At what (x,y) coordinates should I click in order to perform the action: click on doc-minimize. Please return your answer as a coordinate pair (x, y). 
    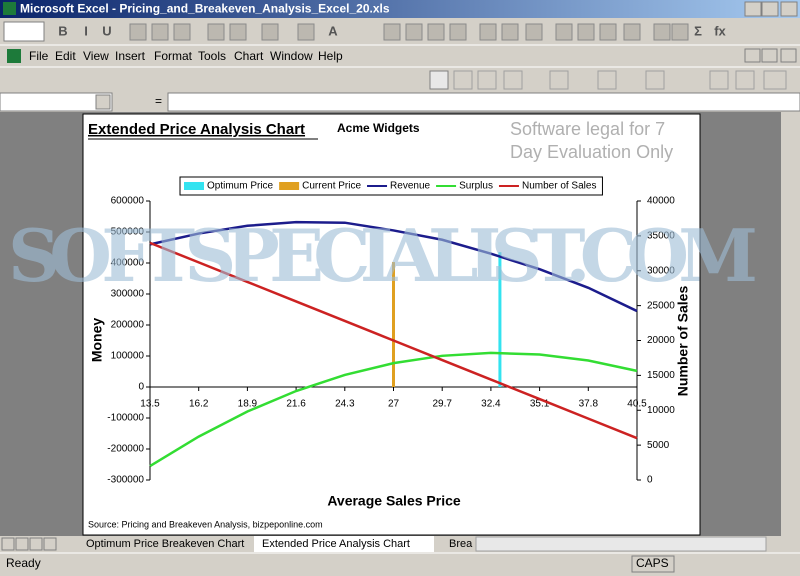
    Looking at the image, I should click on (752, 55).